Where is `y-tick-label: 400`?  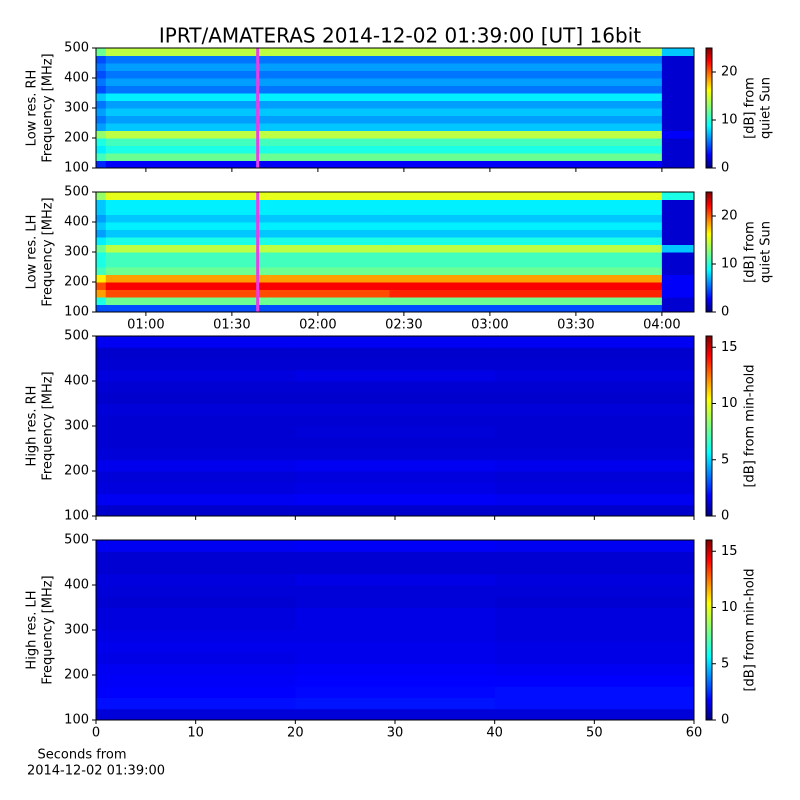 y-tick-label: 400 is located at coordinates (76, 585).